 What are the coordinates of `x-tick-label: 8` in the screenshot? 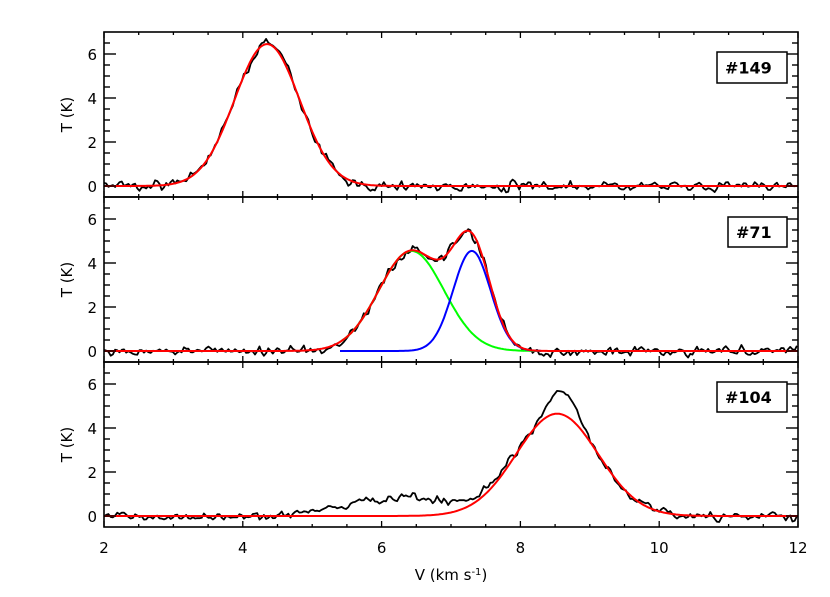 It's located at (521, 548).